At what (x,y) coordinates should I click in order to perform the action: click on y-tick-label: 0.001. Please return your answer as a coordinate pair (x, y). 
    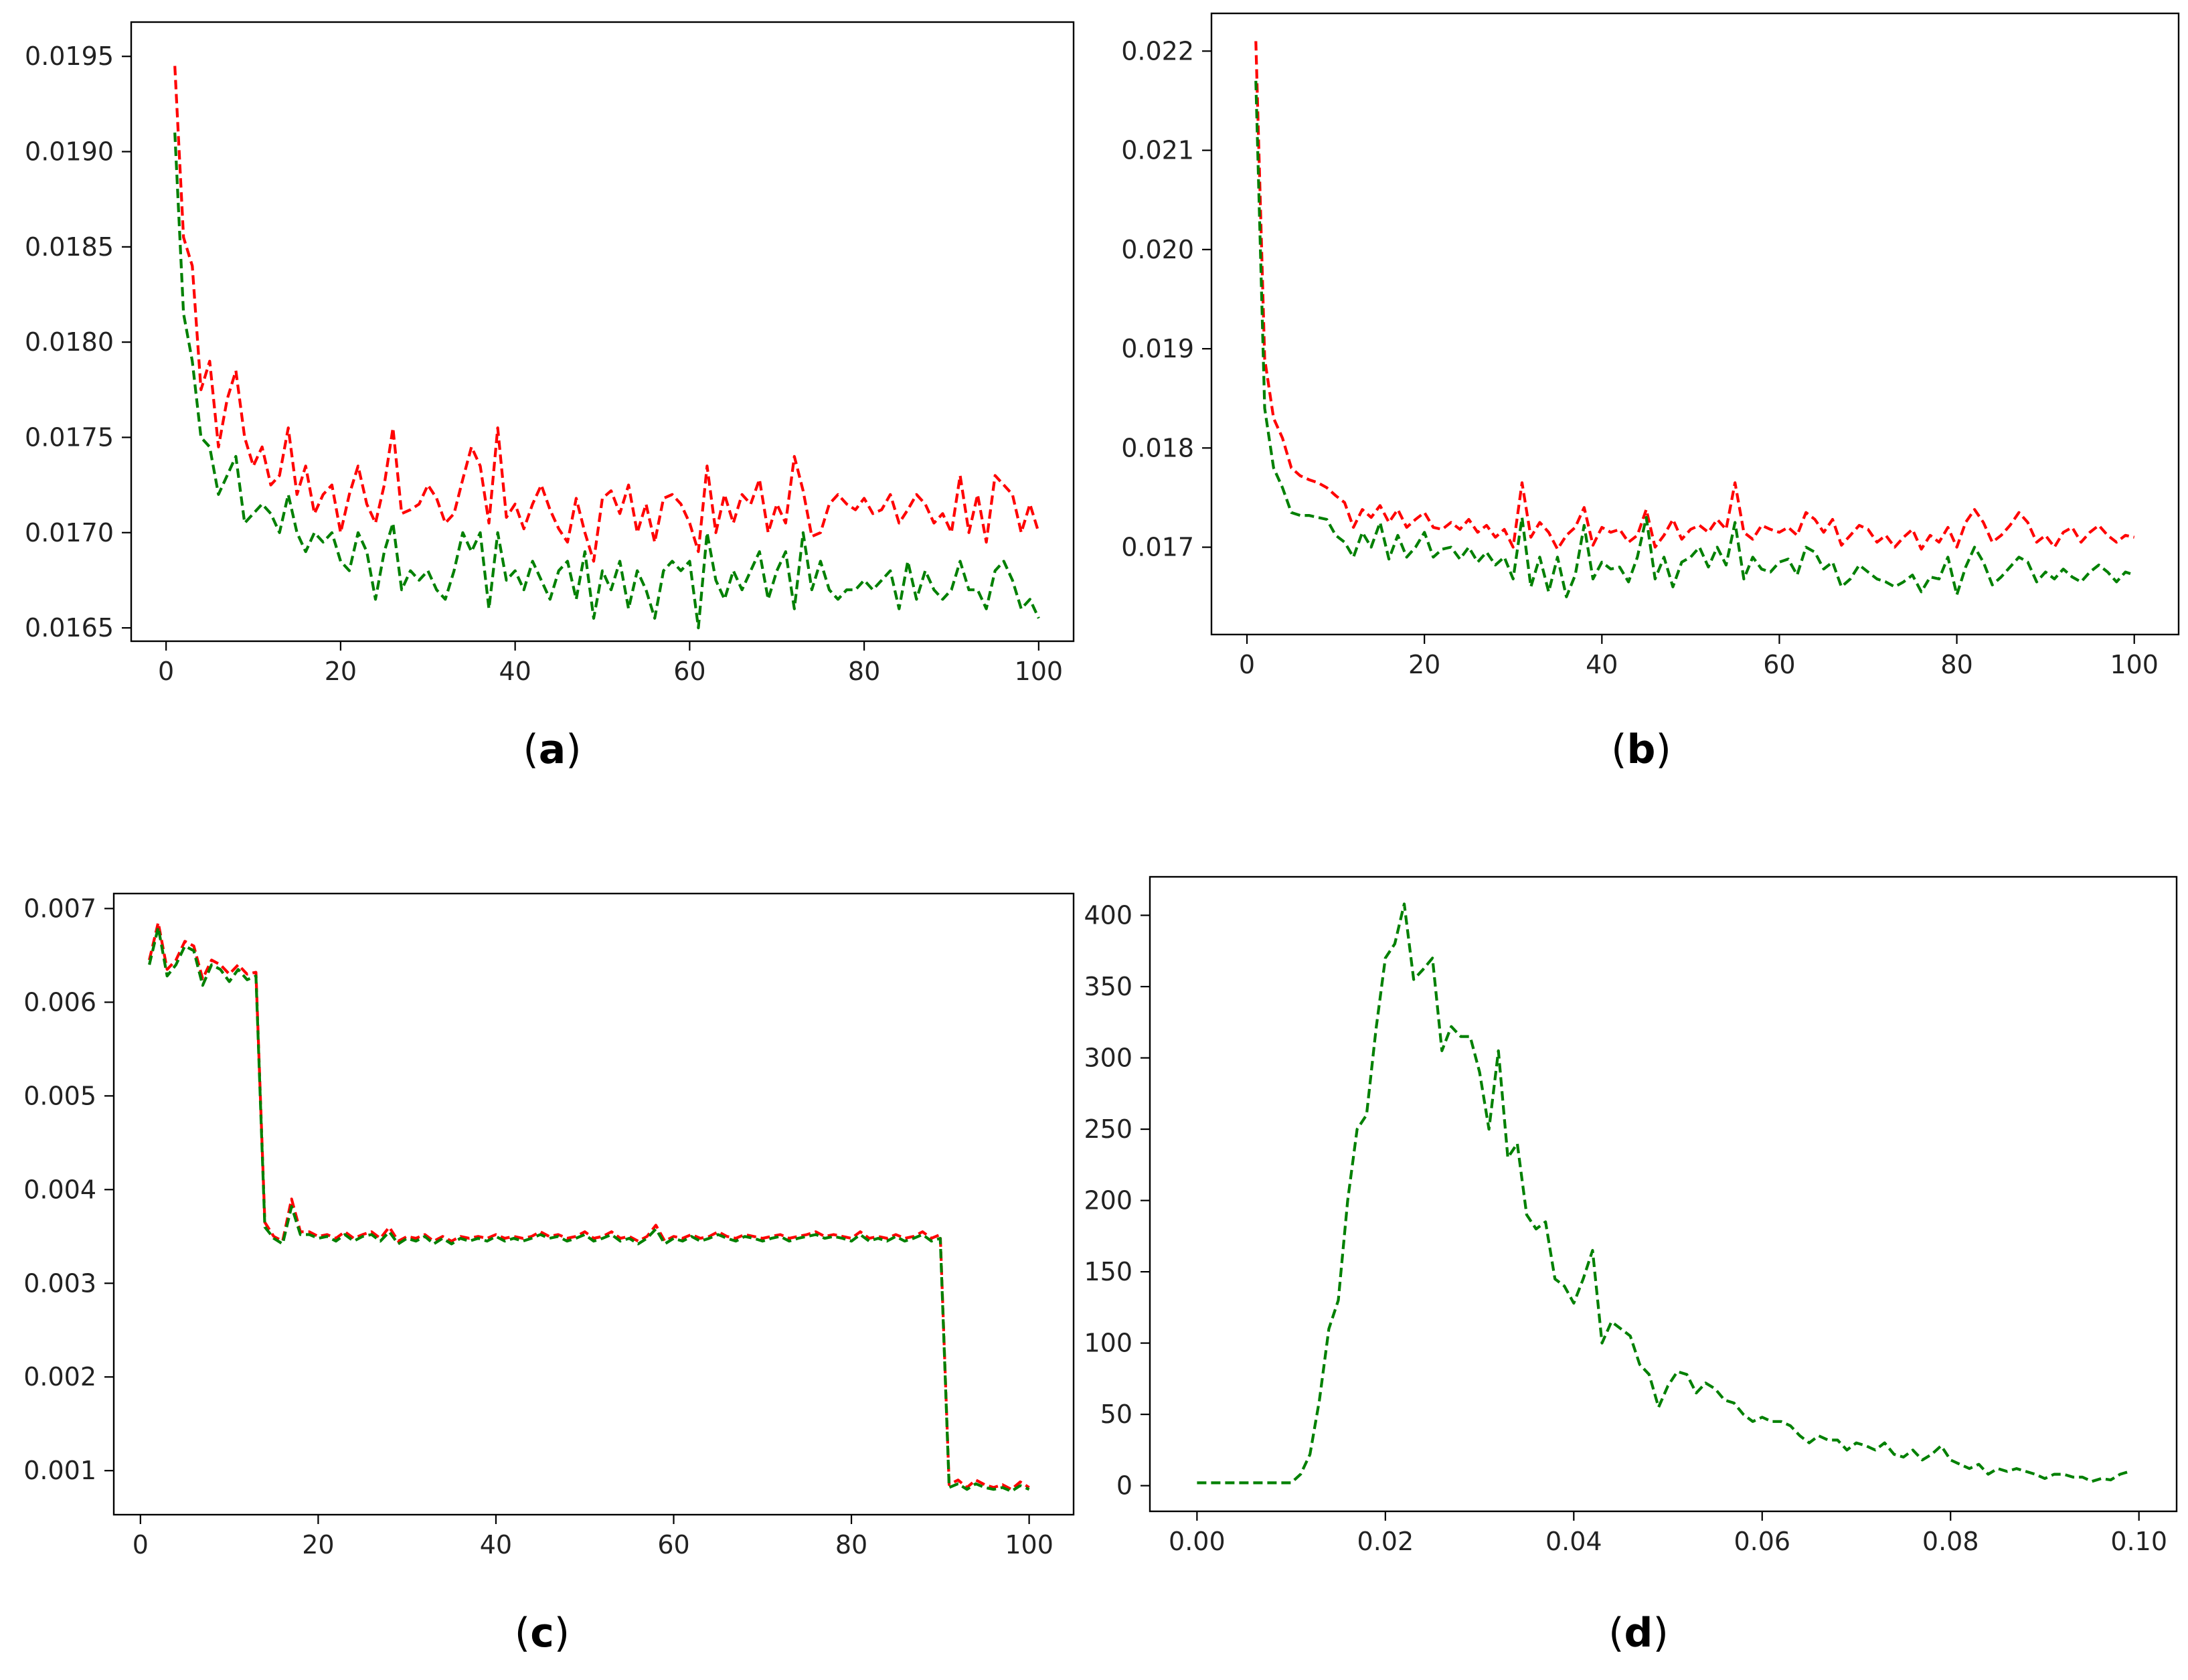
    Looking at the image, I should click on (59, 1470).